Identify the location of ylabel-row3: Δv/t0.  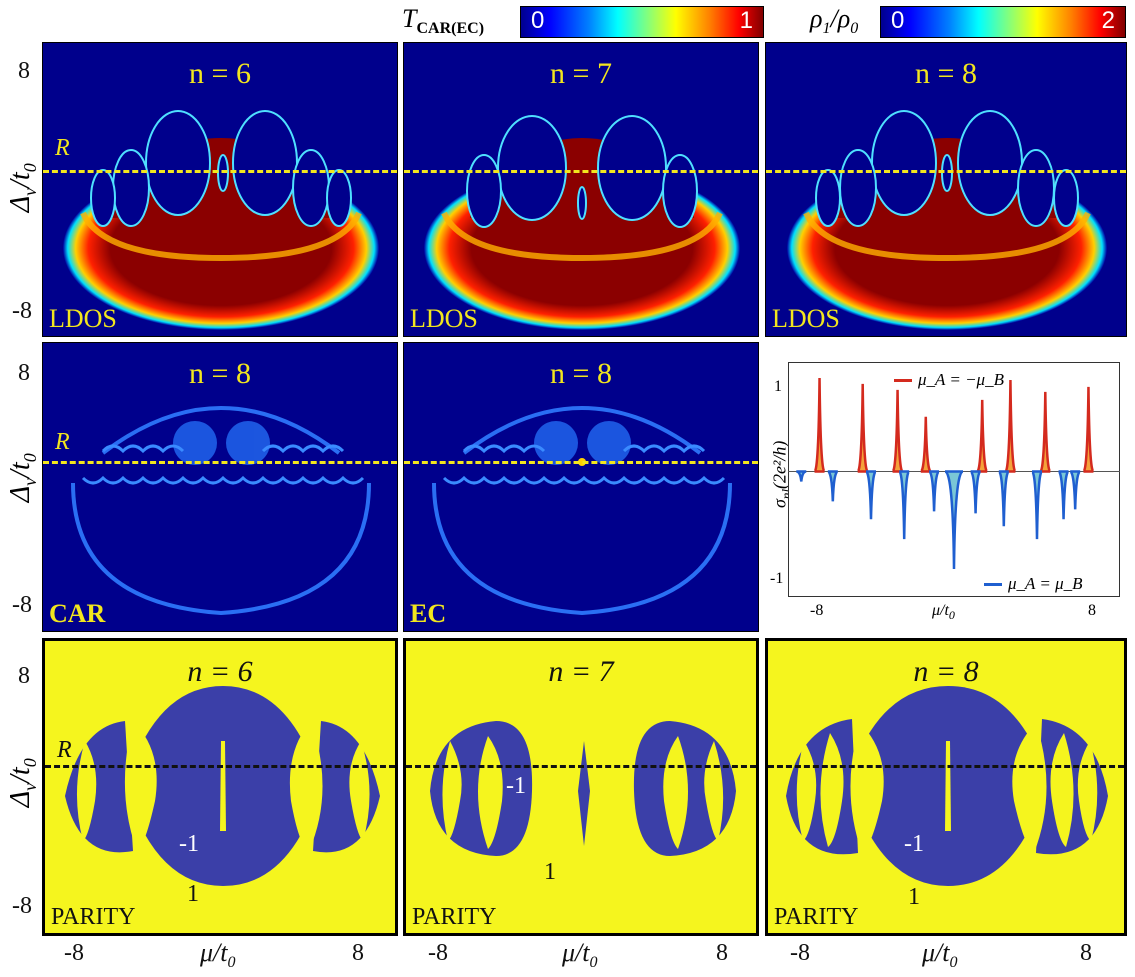
(22, 783).